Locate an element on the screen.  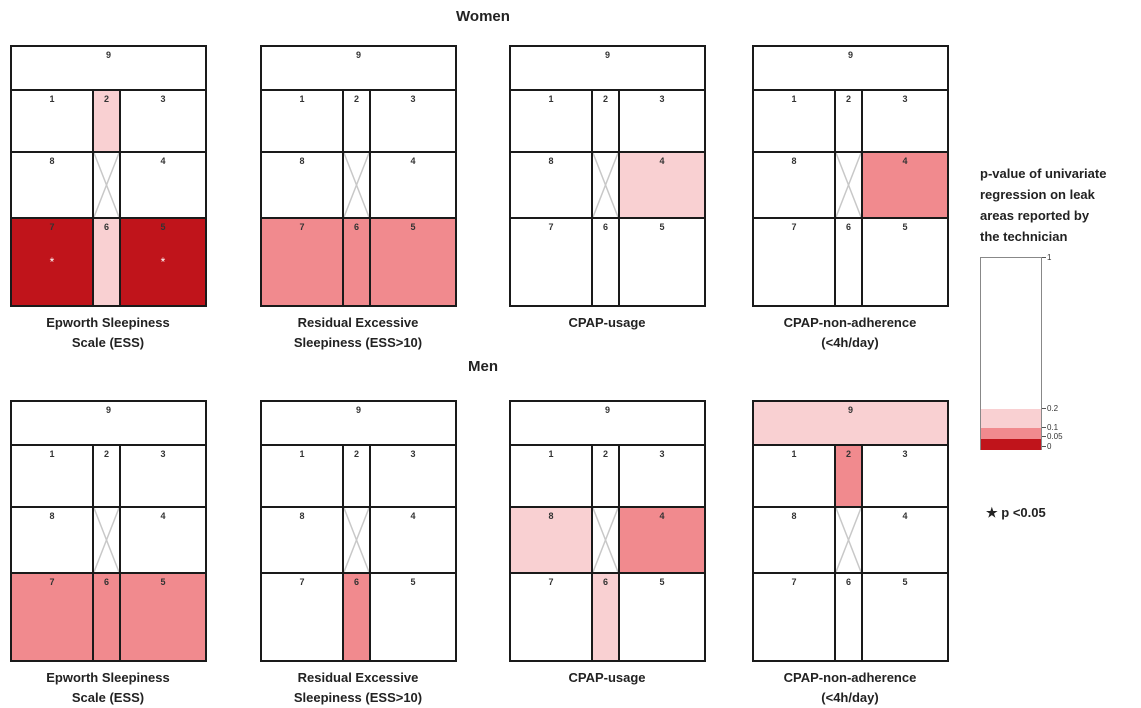
legend-title-line: regression on leak is located at coordinates (1037, 194).